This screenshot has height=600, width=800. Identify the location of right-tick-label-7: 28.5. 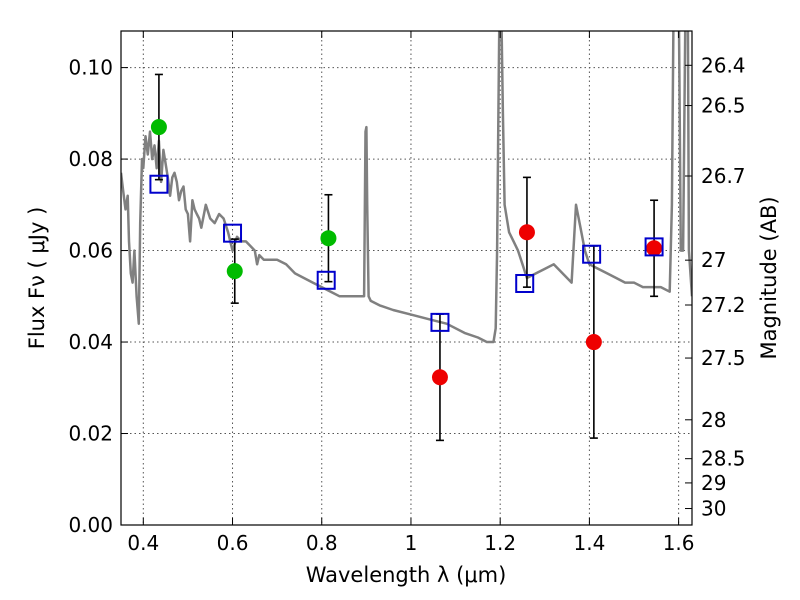
(723, 459).